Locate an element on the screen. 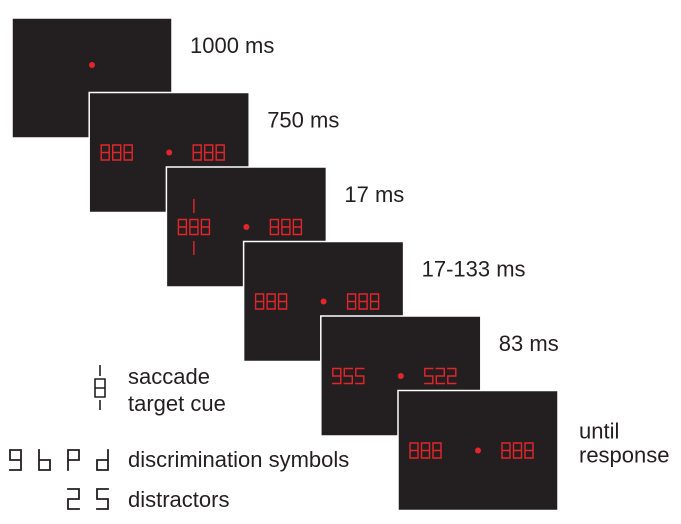 This screenshot has height=524, width=681. legend-label: saccade is located at coordinates (169, 376).